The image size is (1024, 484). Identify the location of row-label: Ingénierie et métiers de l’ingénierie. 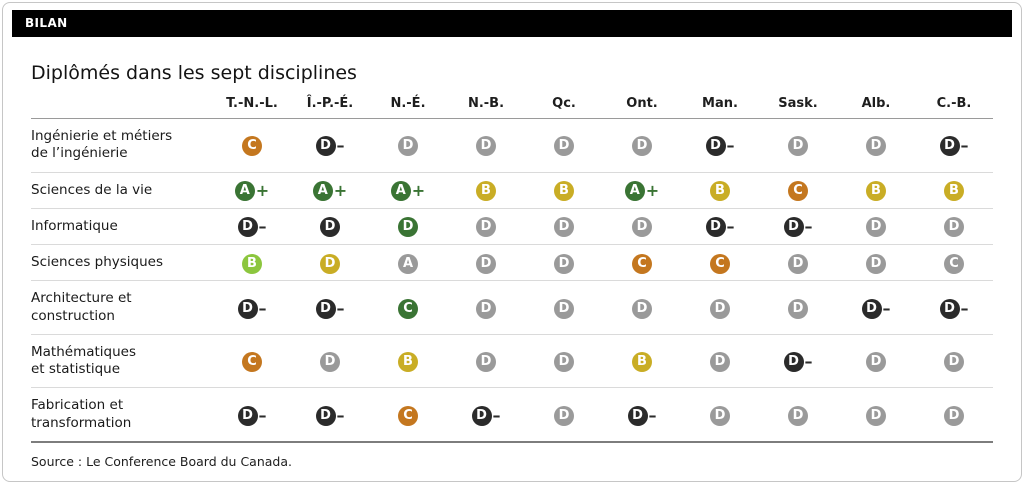
(122, 145).